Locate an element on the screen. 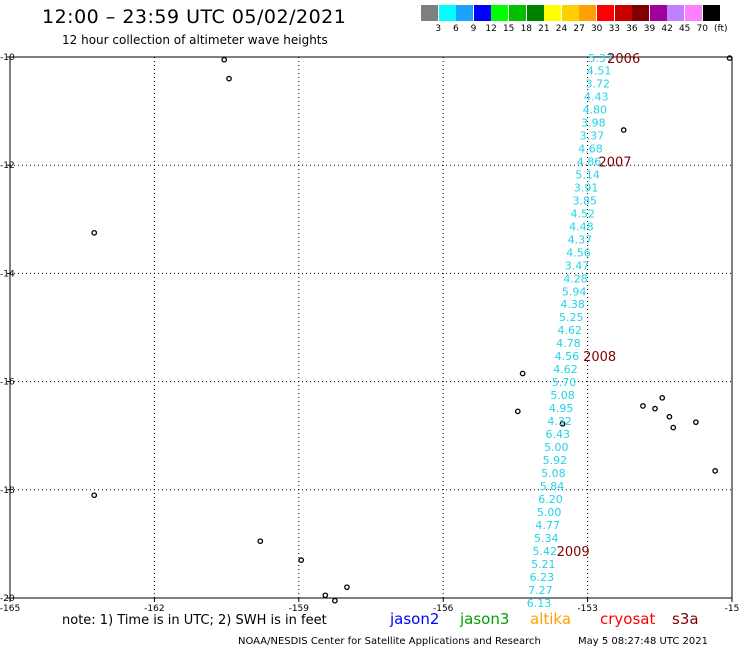  swh-value-label: 5.21 is located at coordinates (543, 564).